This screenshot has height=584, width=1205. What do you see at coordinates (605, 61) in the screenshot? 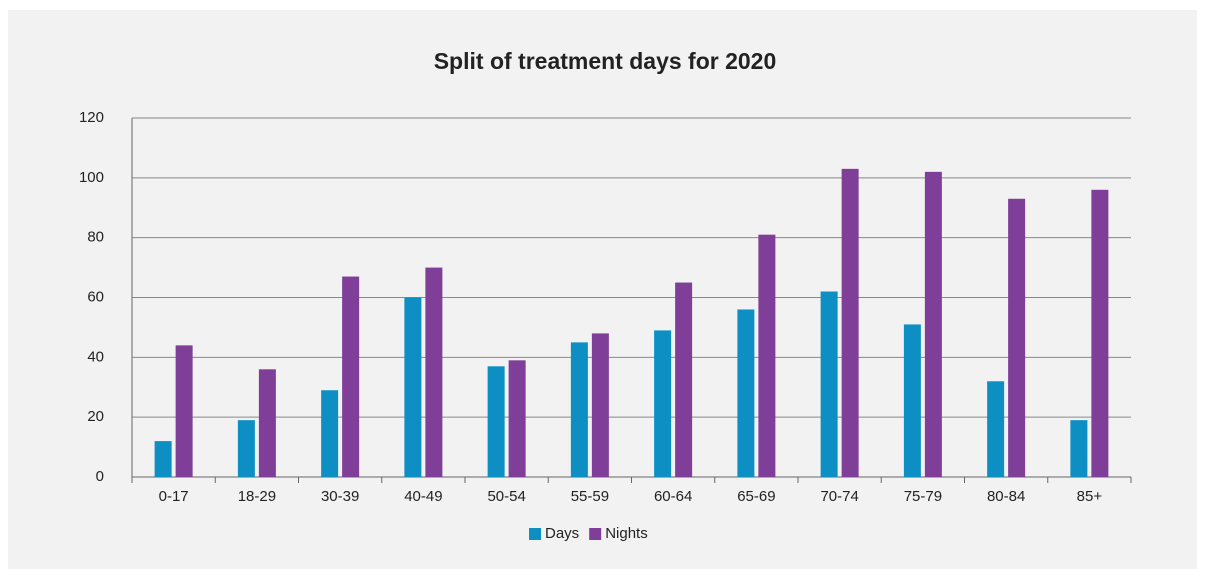
I see `chart-title: Split of treatment days for 2020` at bounding box center [605, 61].